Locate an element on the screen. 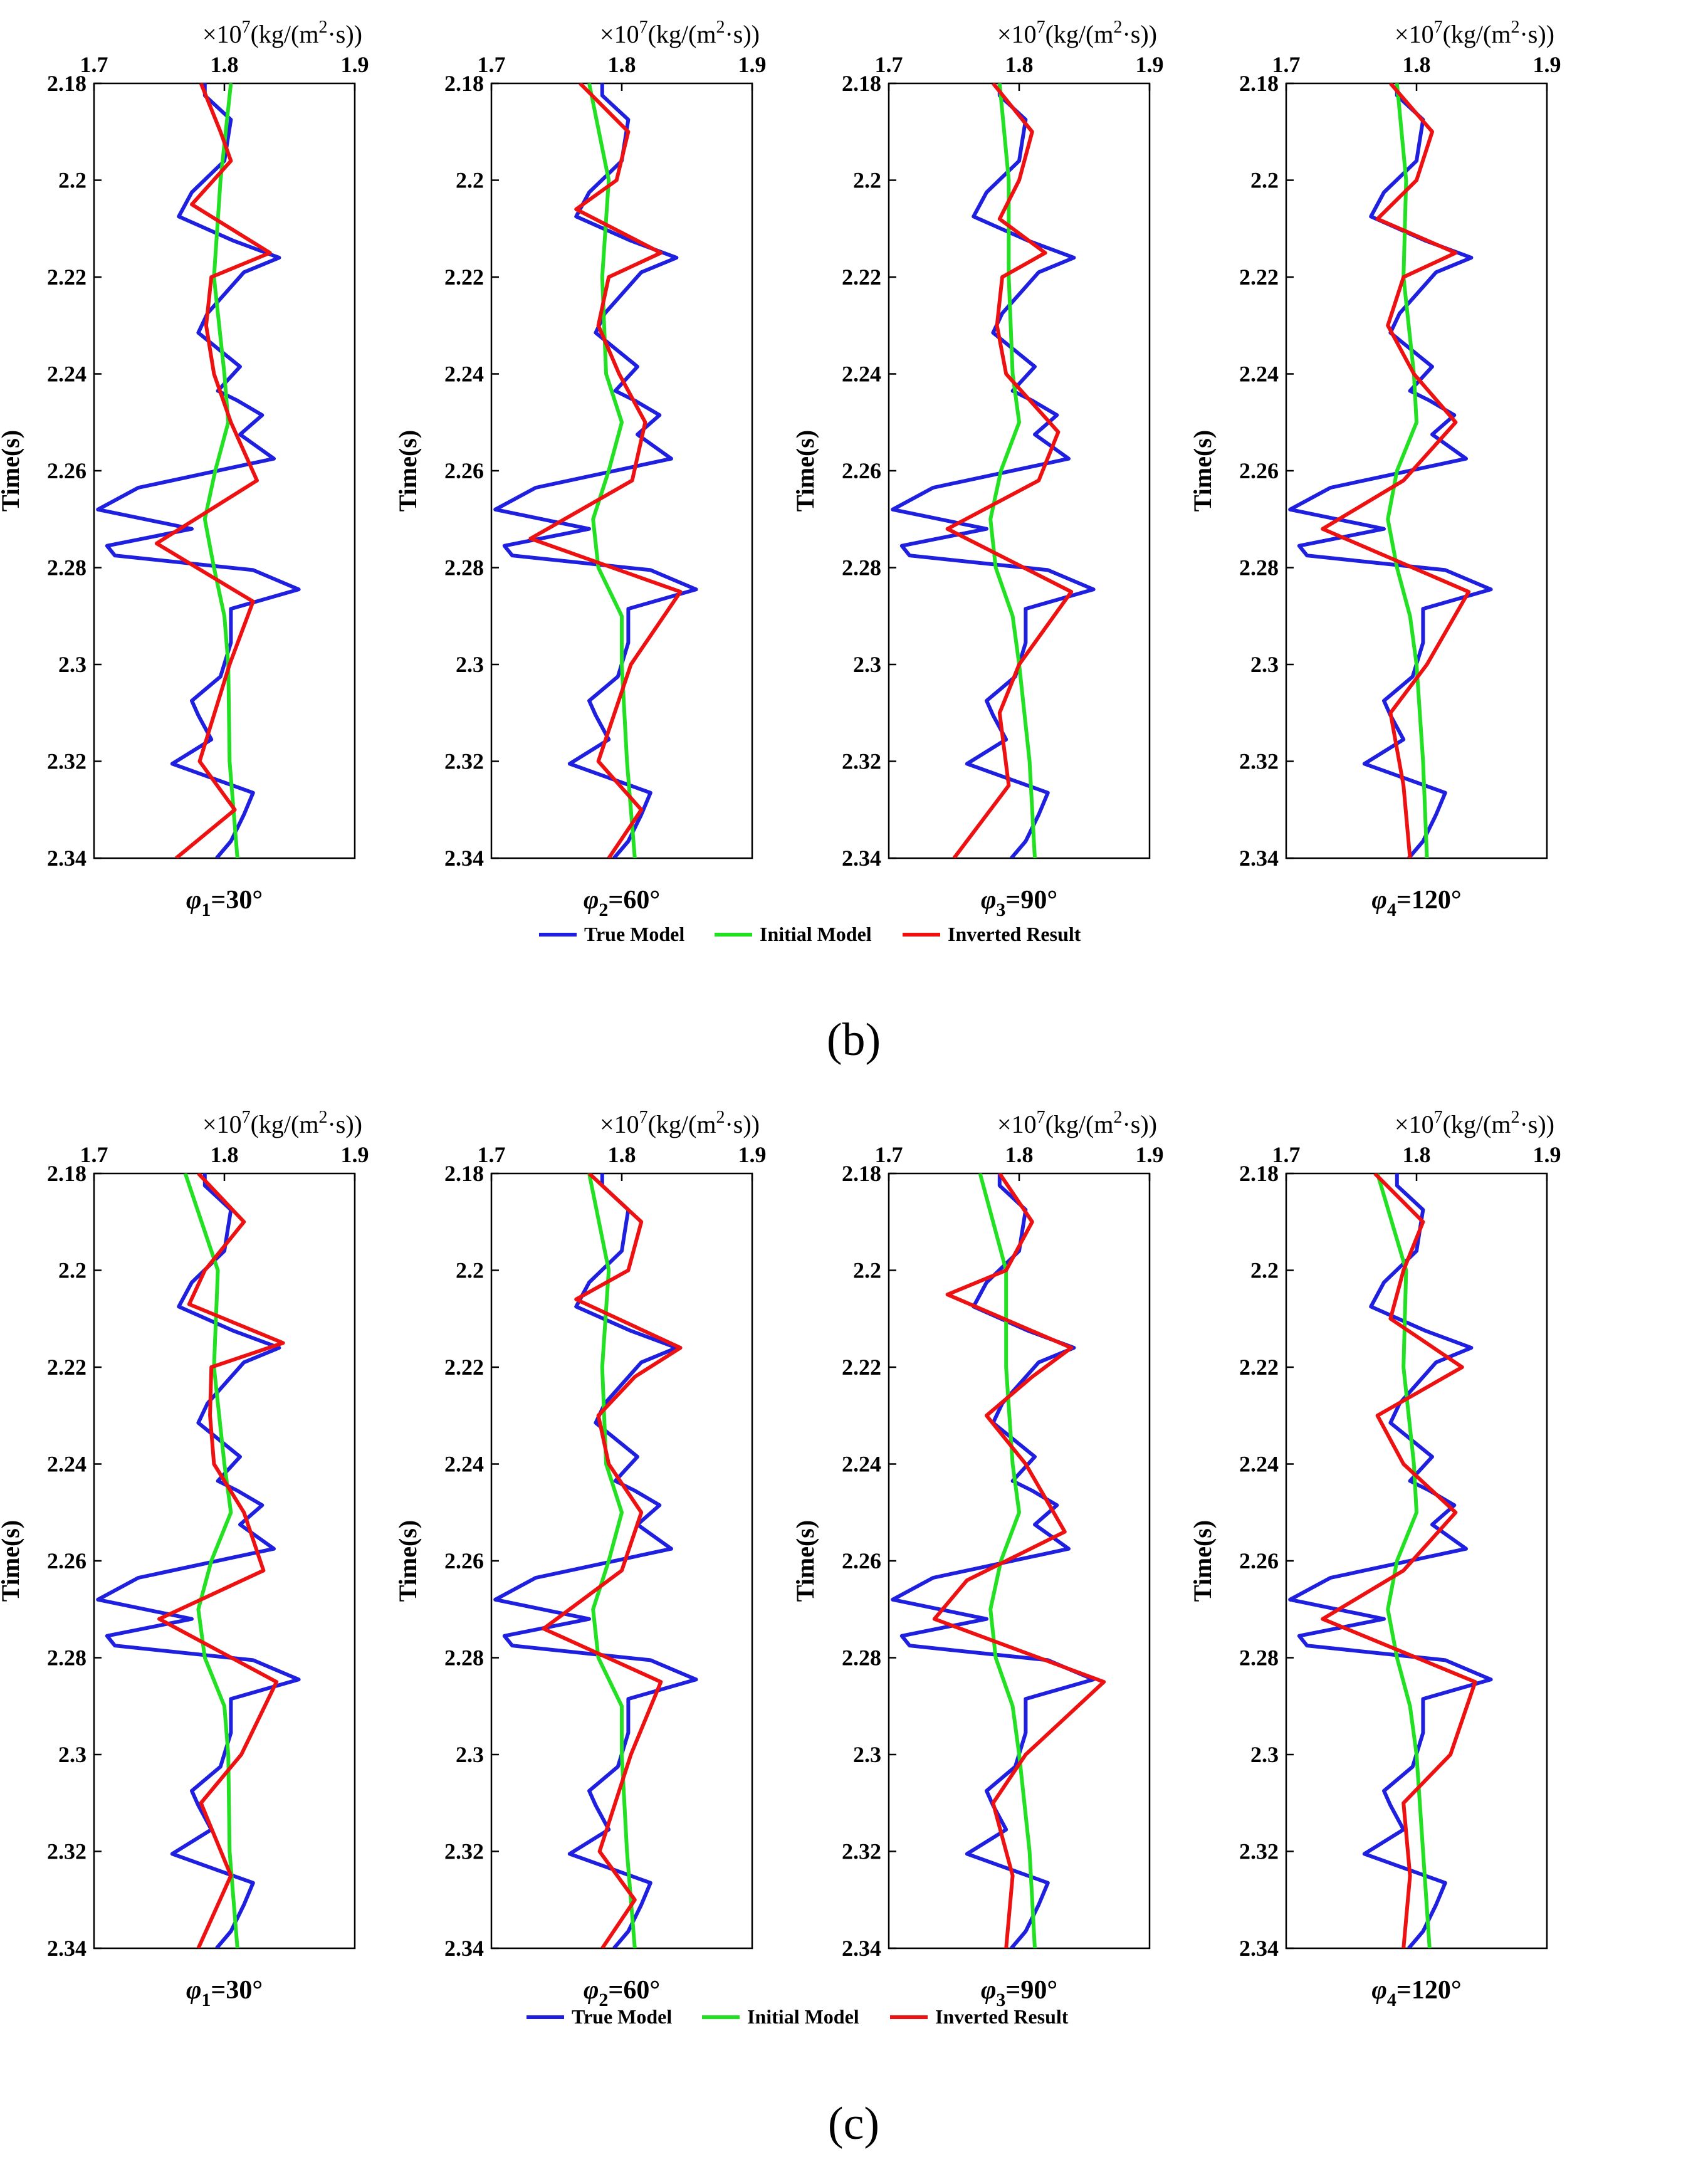 The width and height of the screenshot is (1708, 2157). panel-title: φ3=90° is located at coordinates (1019, 1993).